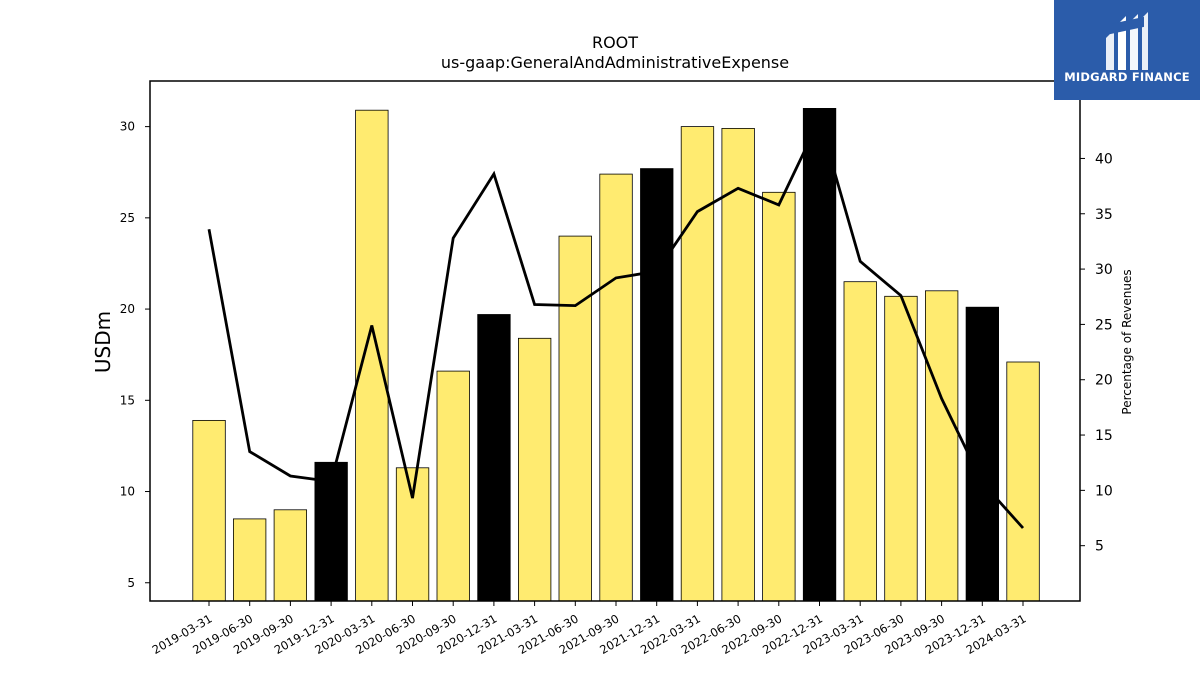  Describe the element at coordinates (615, 42) in the screenshot. I see `chart-title: ROOT` at that location.